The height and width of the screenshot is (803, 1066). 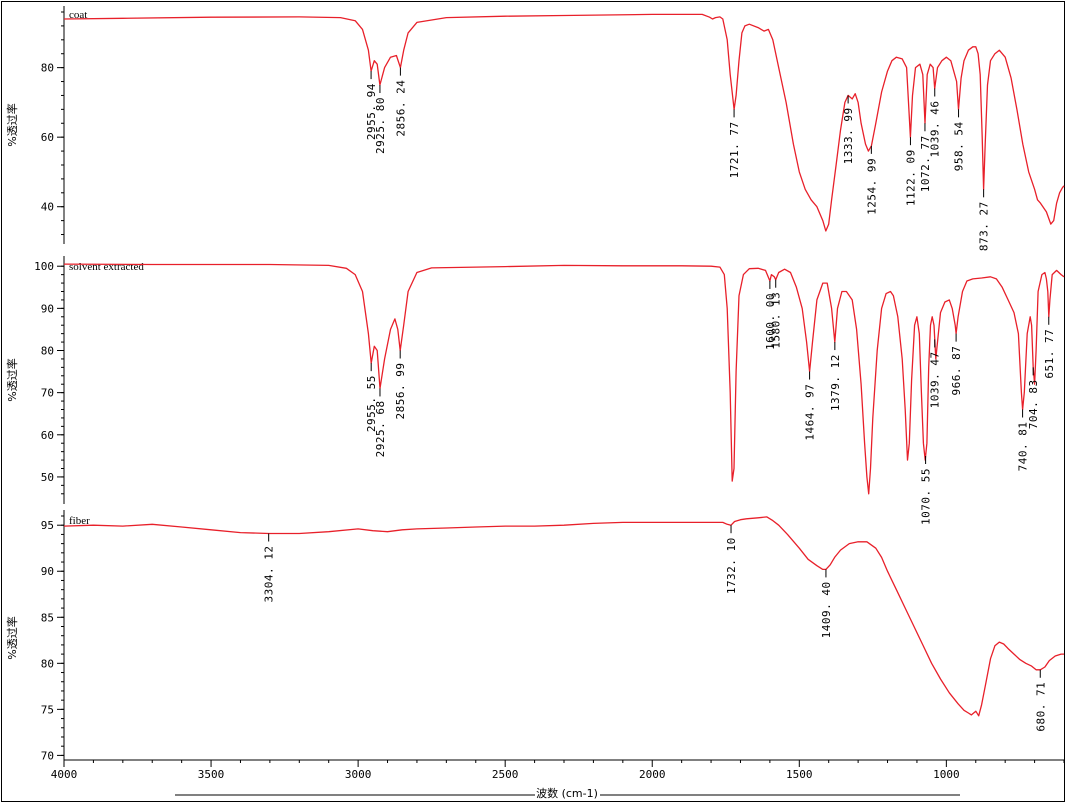 What do you see at coordinates (926, 496) in the screenshot?
I see `peak-label: 1070. 55` at bounding box center [926, 496].